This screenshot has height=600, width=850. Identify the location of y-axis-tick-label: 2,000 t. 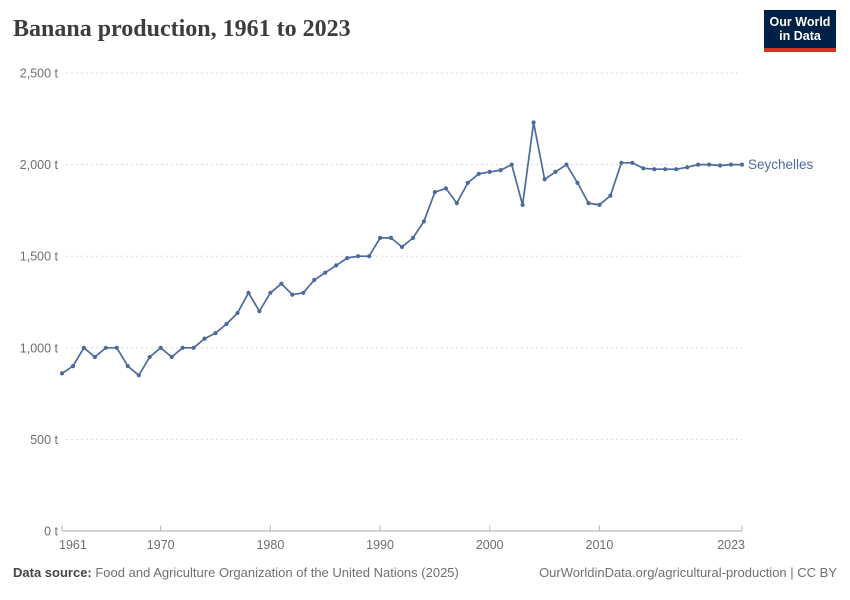
(39, 165).